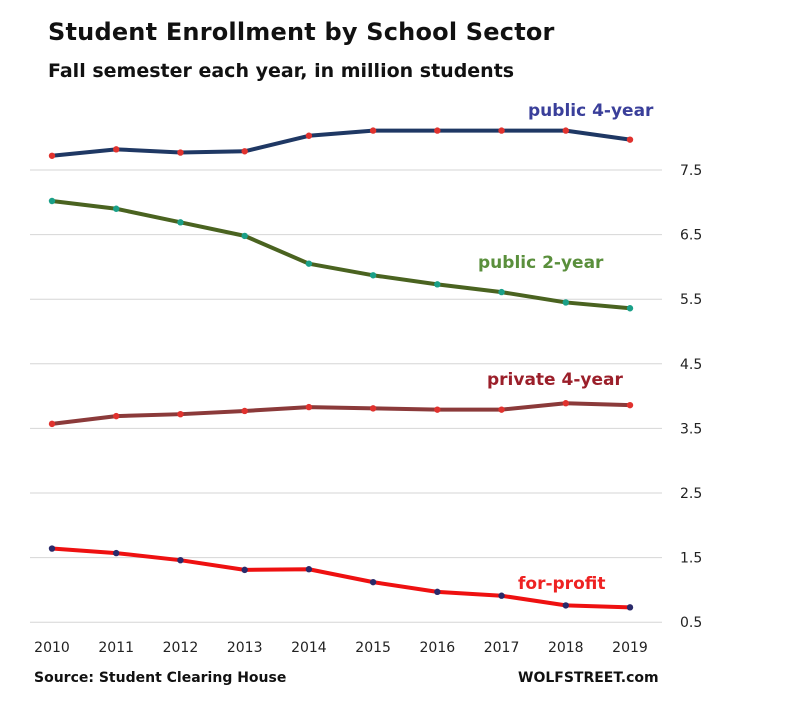 The height and width of the screenshot is (706, 801). Describe the element at coordinates (691, 365) in the screenshot. I see `y-tick-label: 4.5` at that location.